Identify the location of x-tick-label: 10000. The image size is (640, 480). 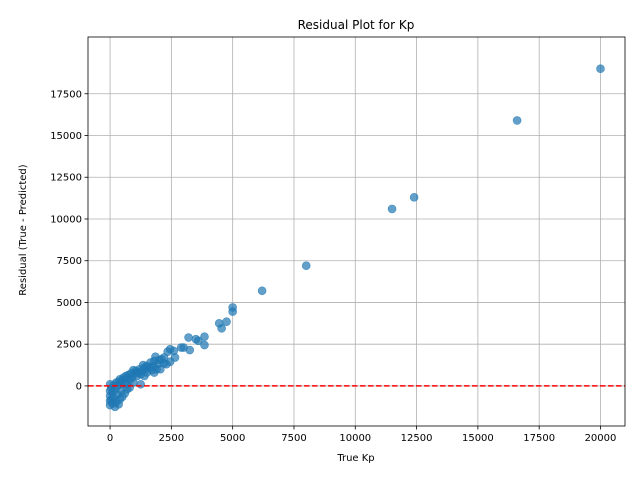
(355, 438).